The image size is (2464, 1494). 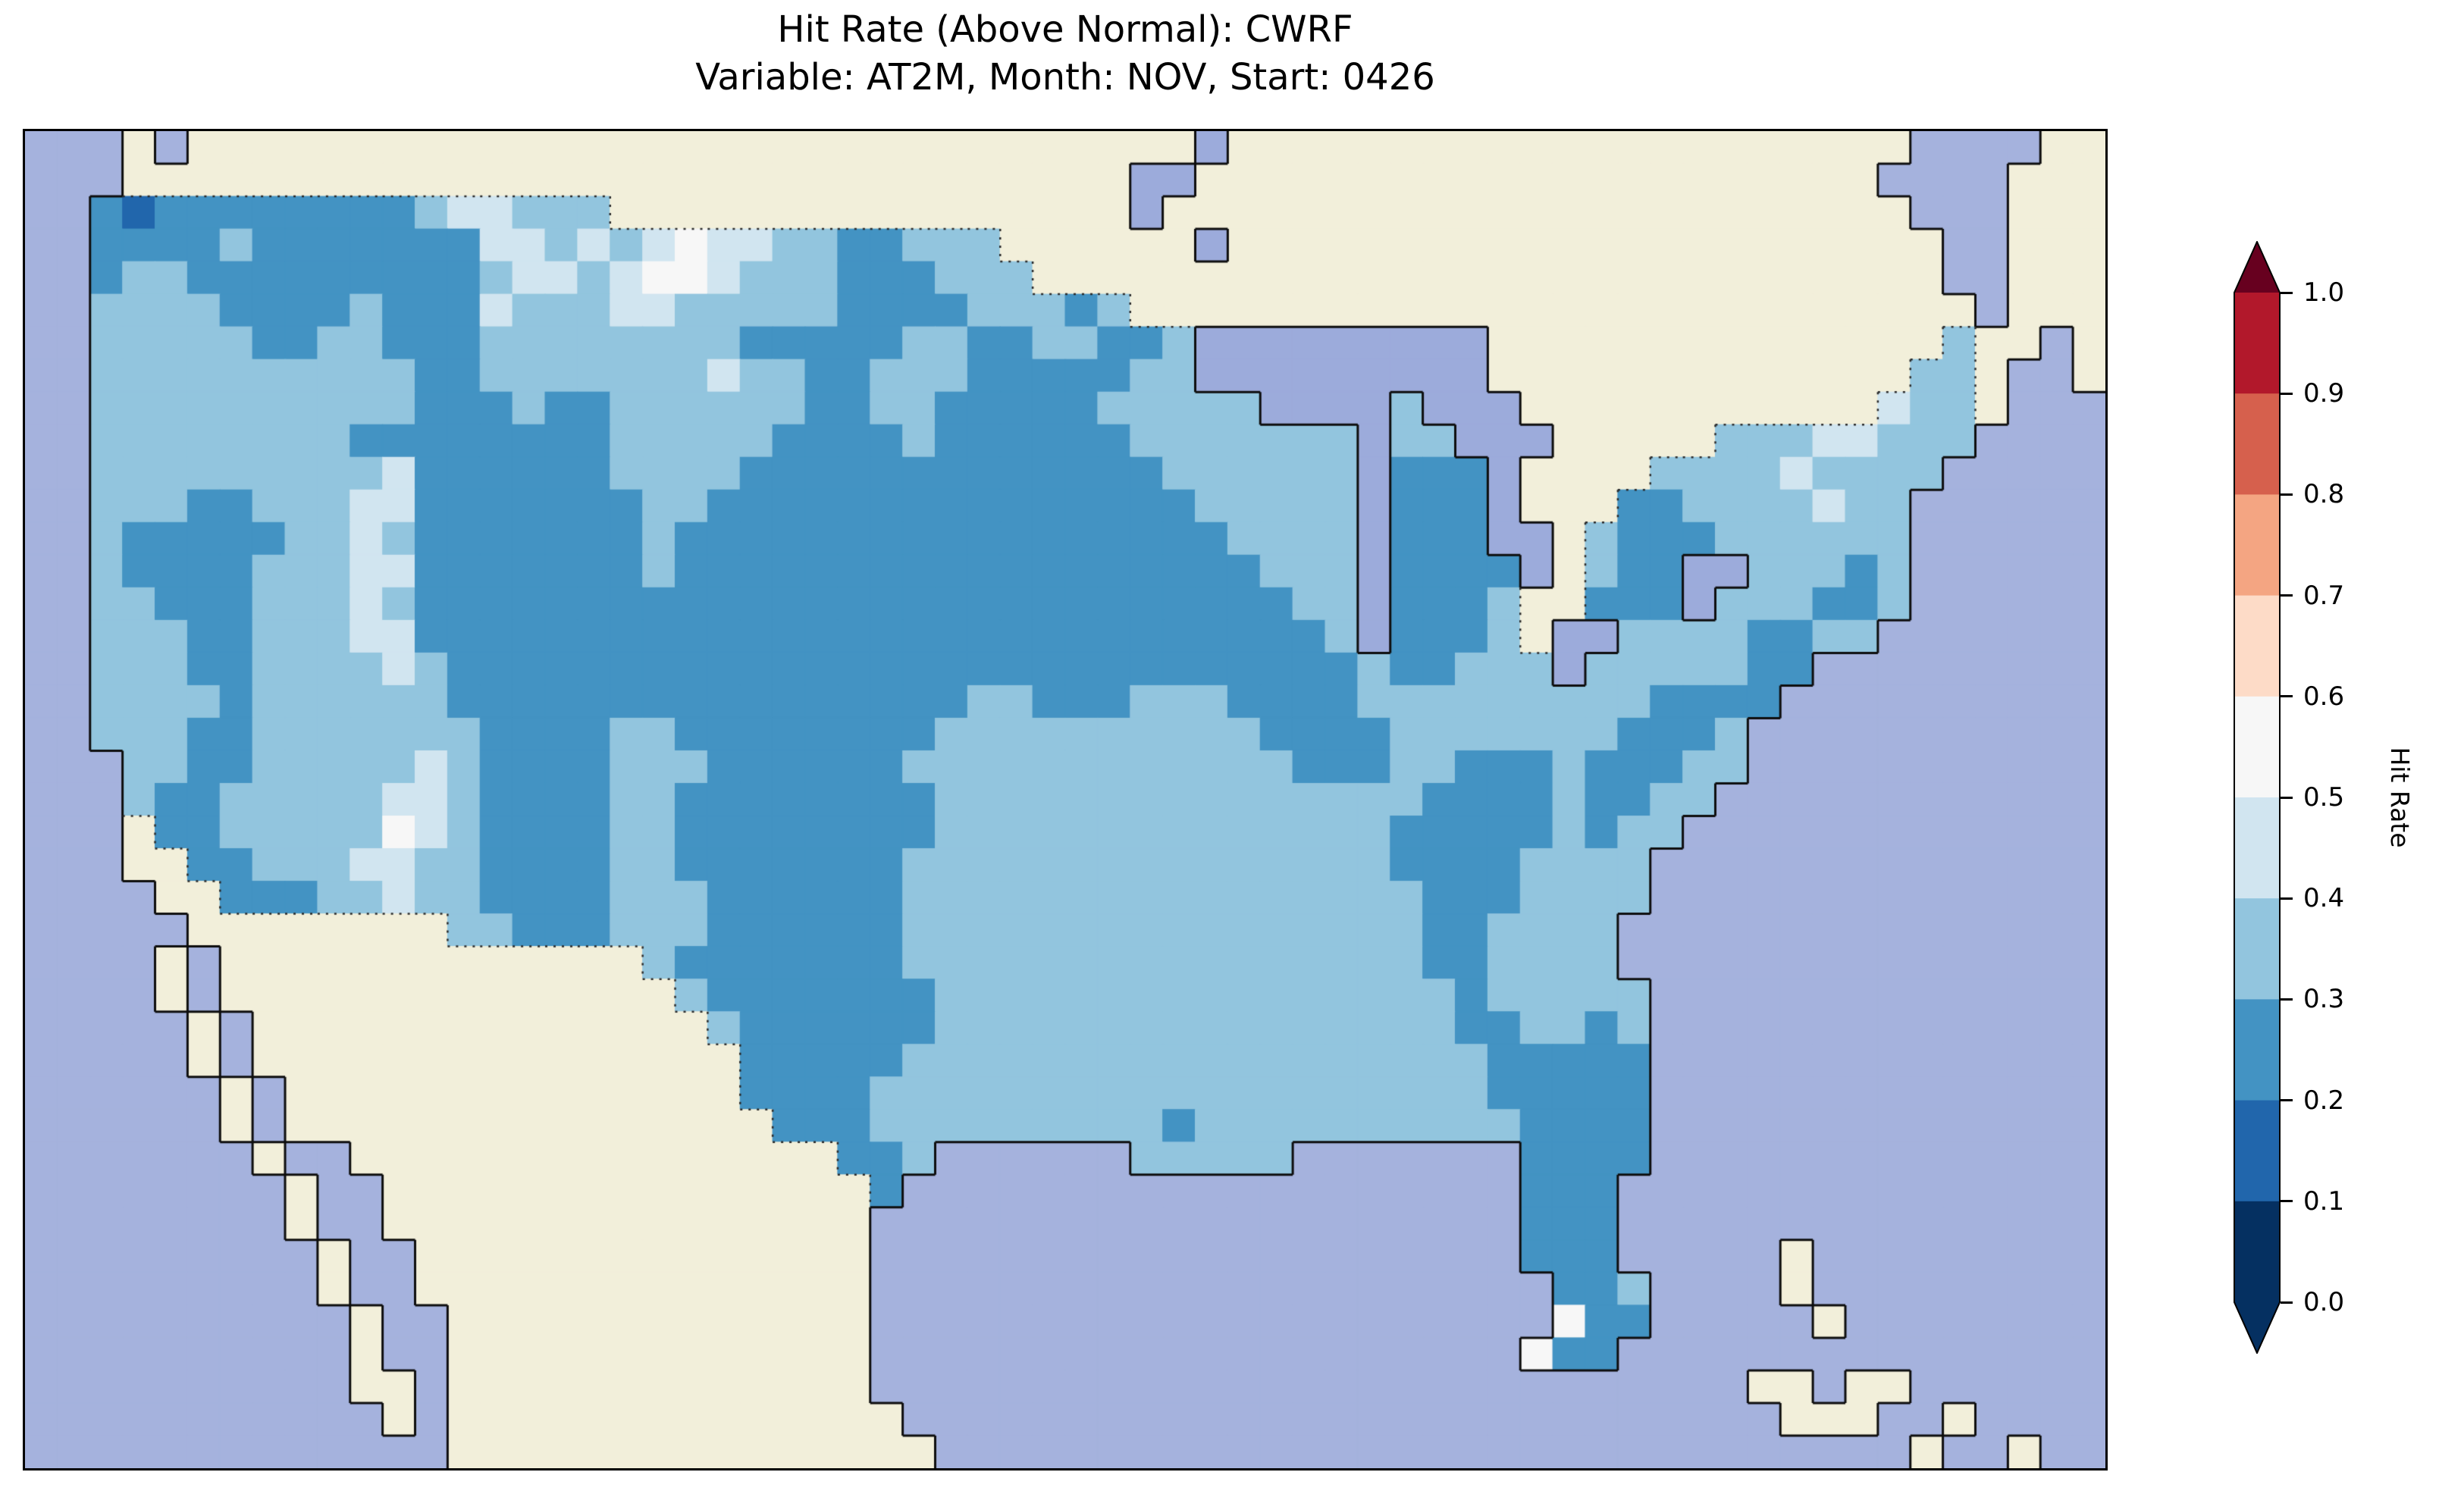 I want to click on colorbar-tick: 1.0, so click(x=2313, y=292).